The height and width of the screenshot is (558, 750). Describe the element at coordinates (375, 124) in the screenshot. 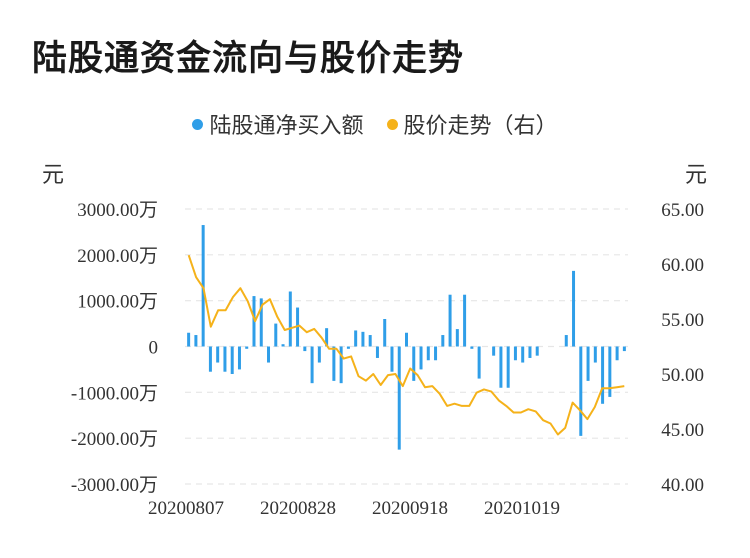

I see `legend: 陆股通净买入额 股价走势（右）` at that location.